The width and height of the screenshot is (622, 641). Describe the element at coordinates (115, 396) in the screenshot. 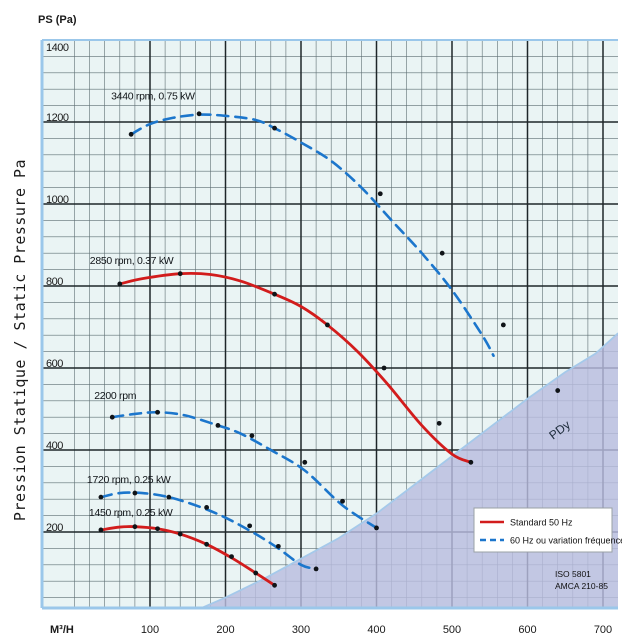

I see `series-label: 2200 rpm` at that location.